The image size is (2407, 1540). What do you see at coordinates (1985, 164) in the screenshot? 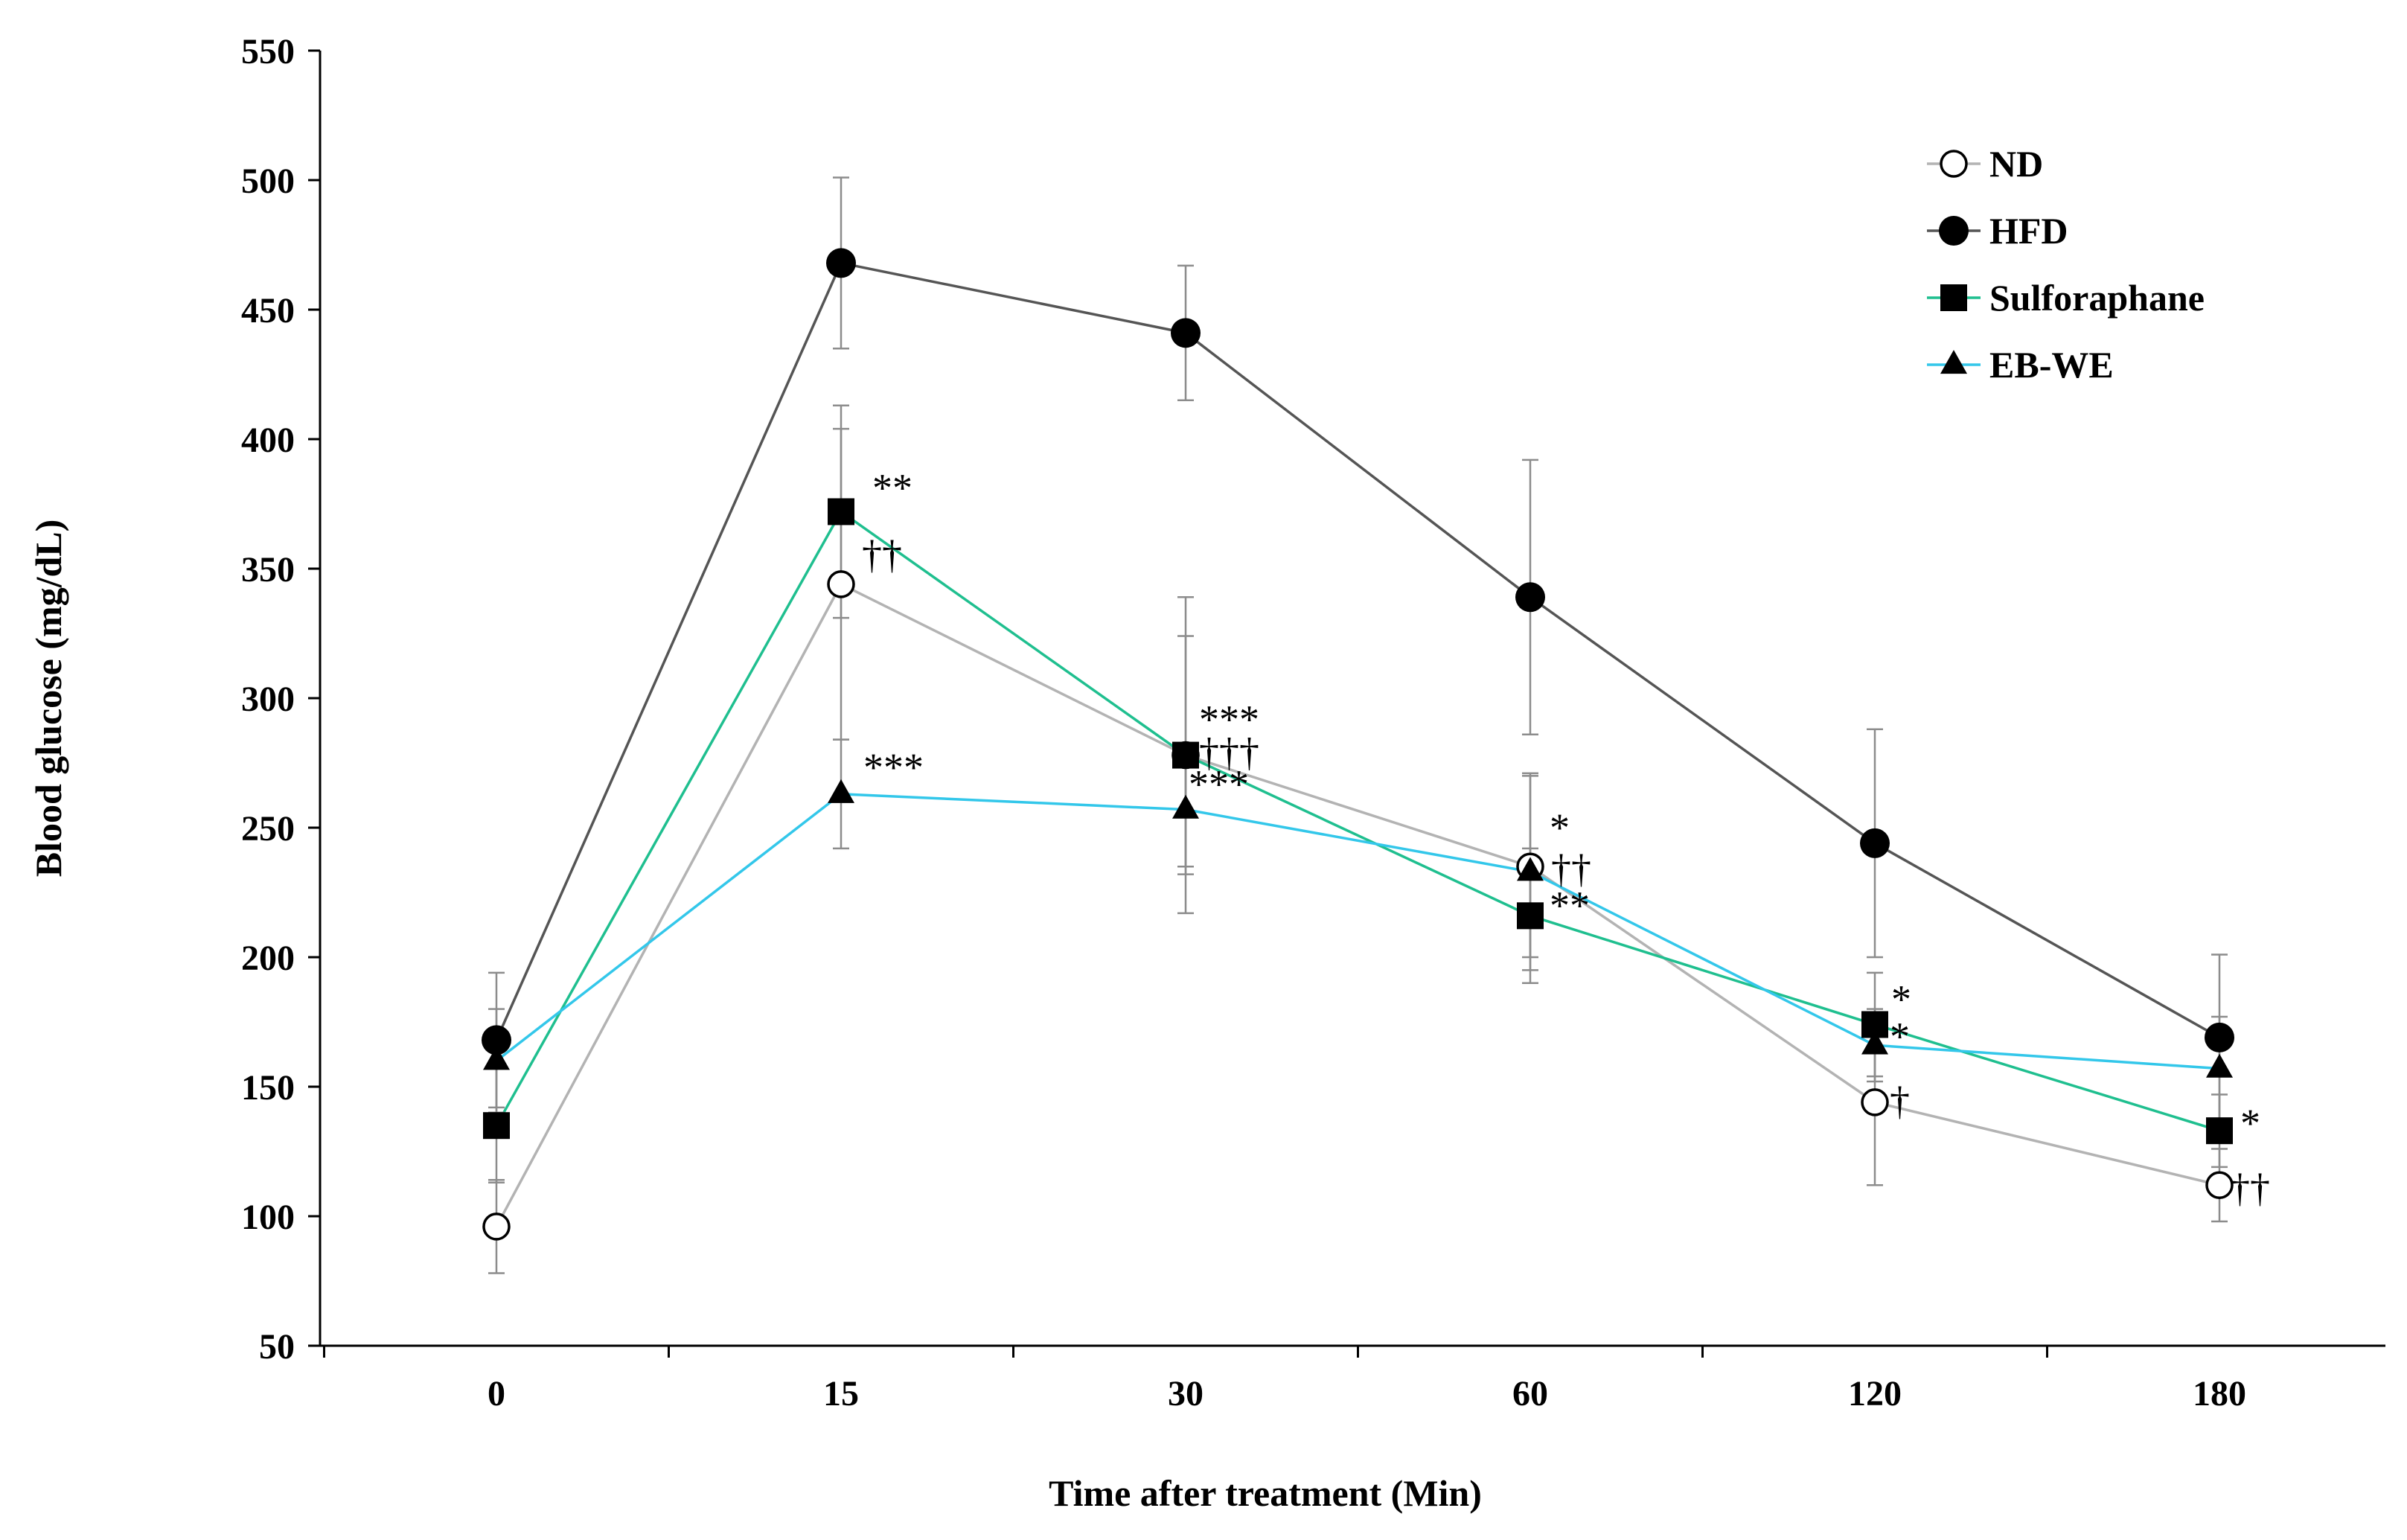
I see `legend-item-nd: ND` at bounding box center [1985, 164].